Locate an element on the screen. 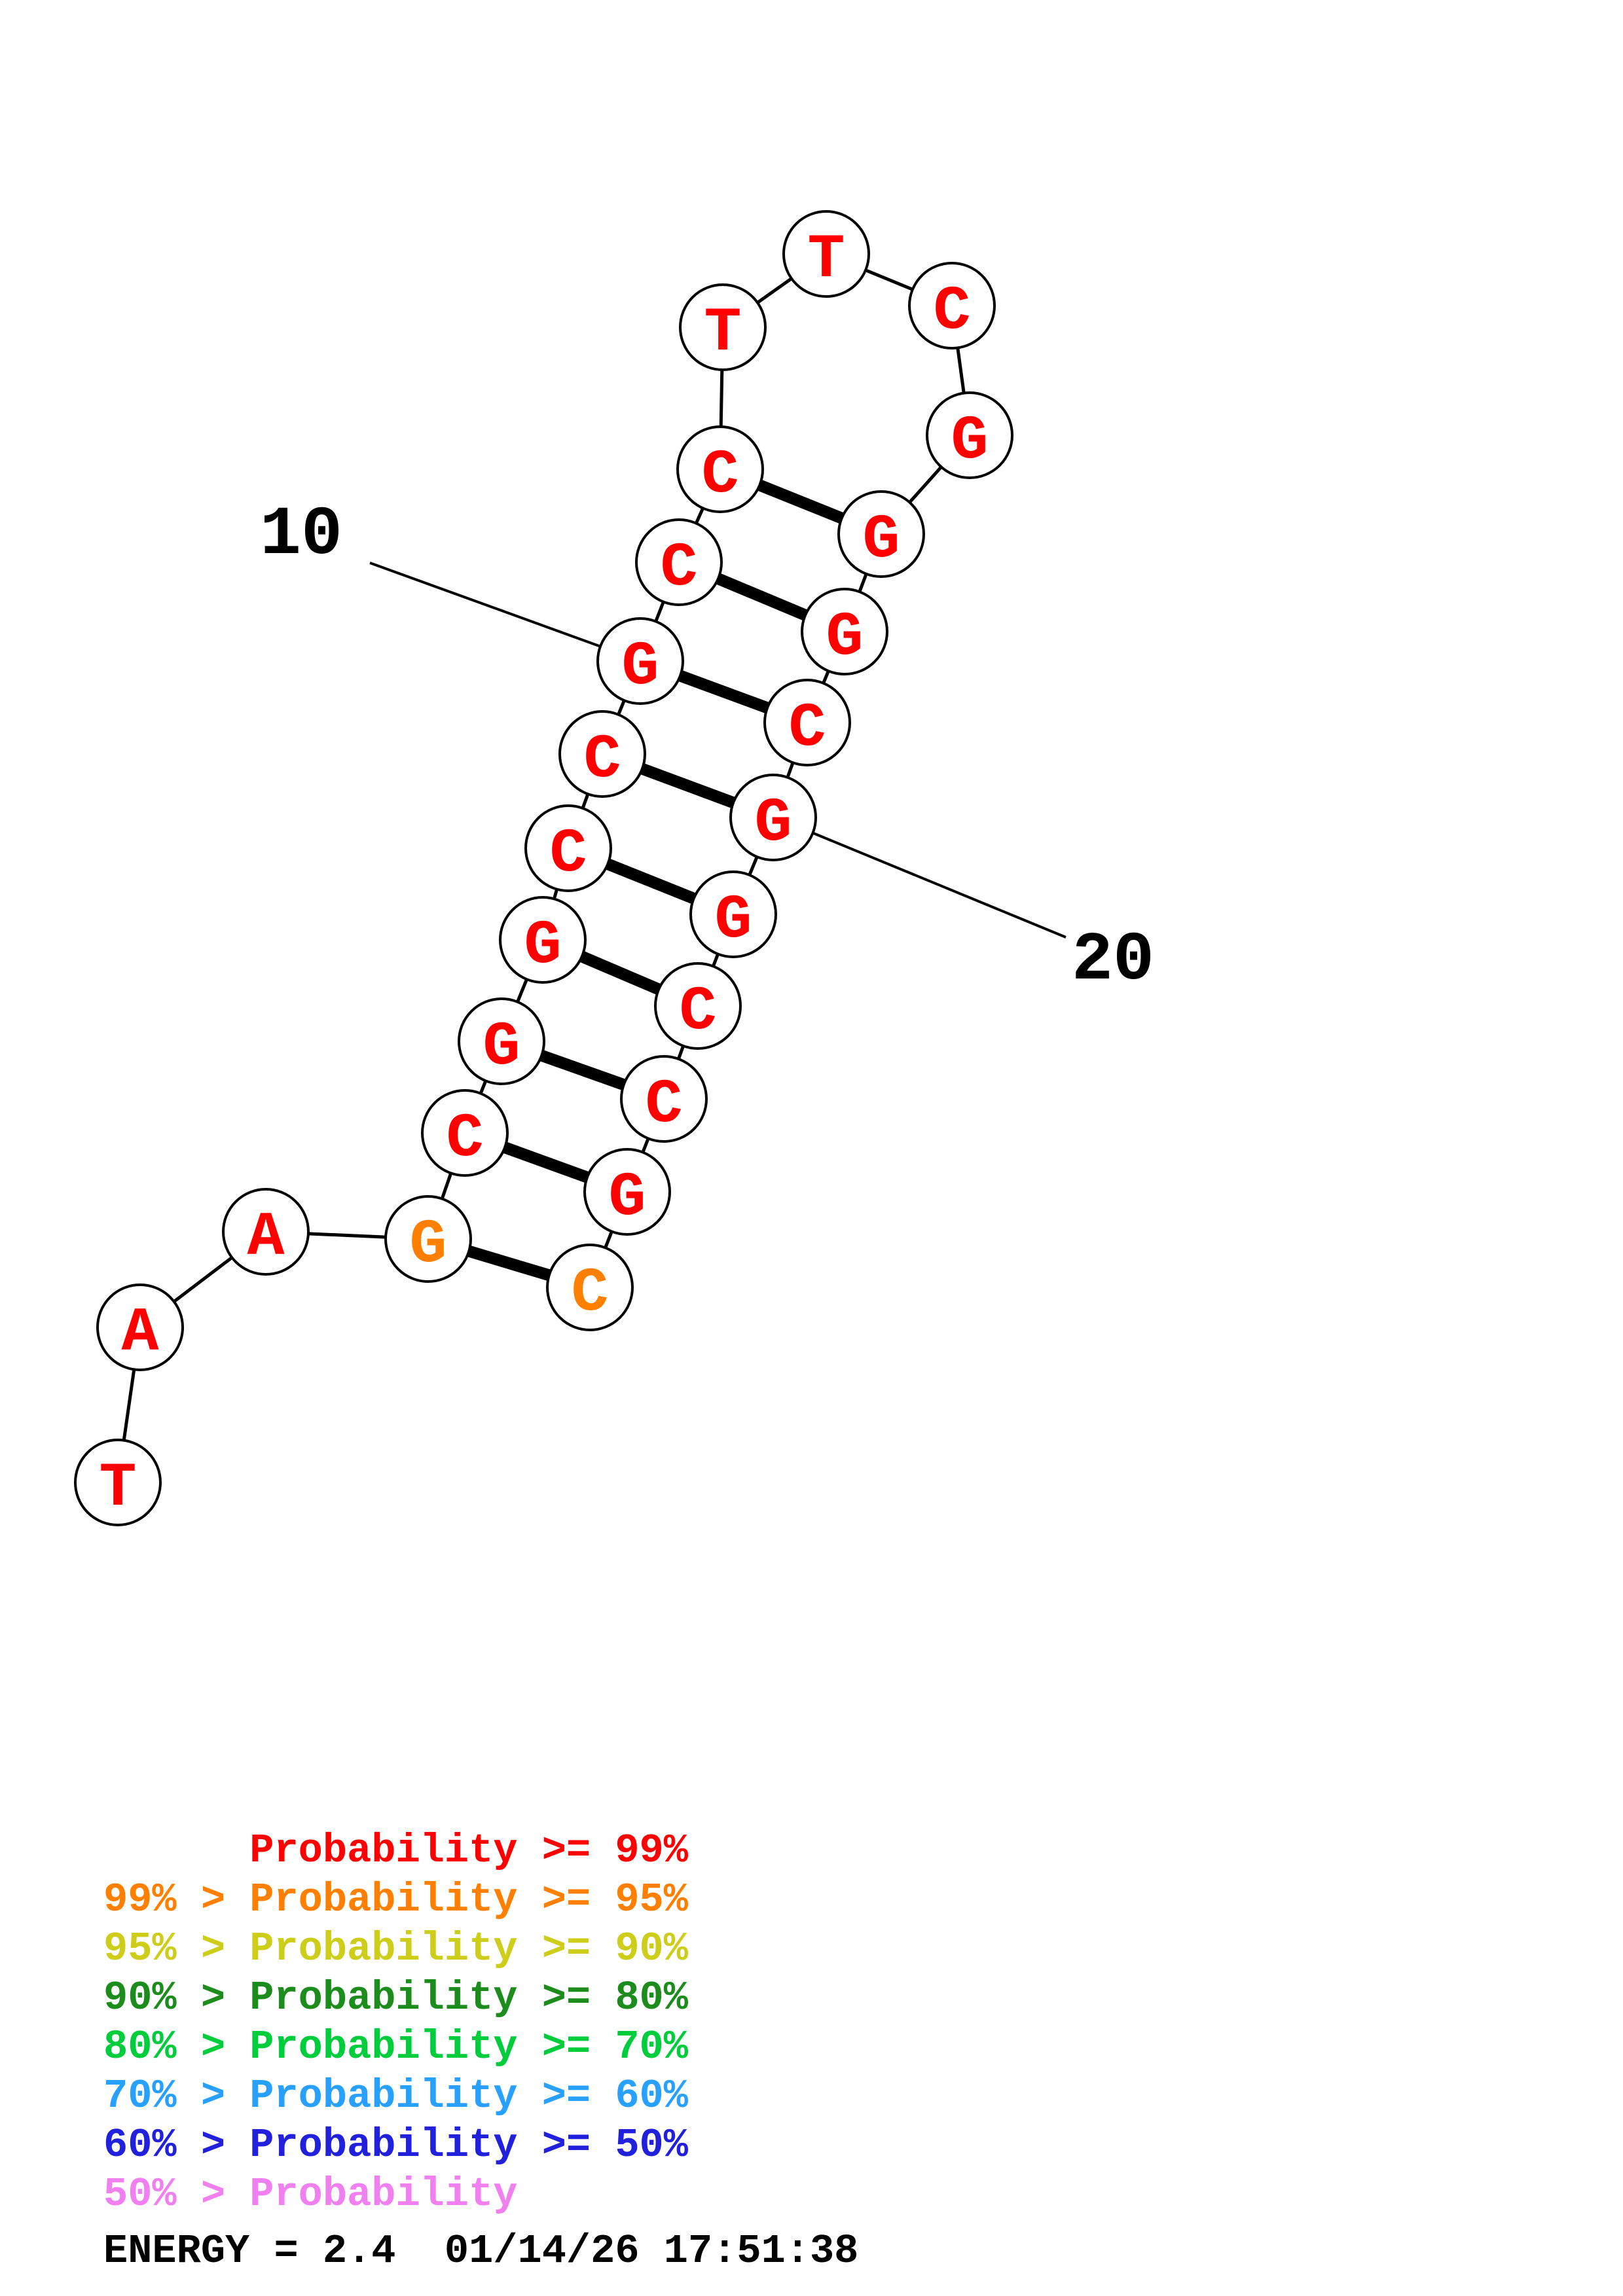  legend-line: 80% > Probability >= 70% is located at coordinates (395, 2047).